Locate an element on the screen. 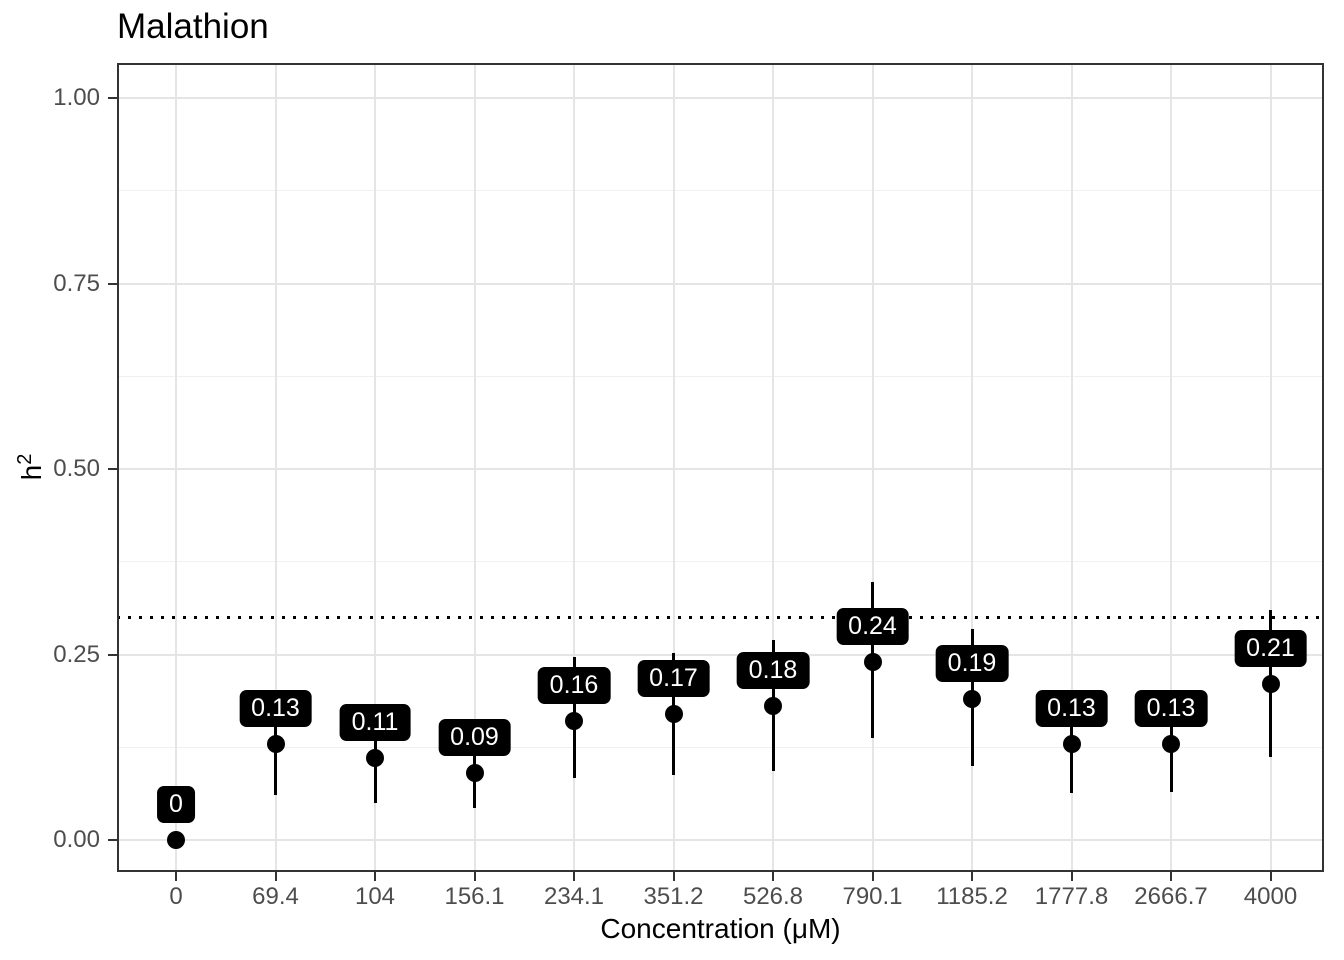  x-tick-label: 234.1 is located at coordinates (574, 896).